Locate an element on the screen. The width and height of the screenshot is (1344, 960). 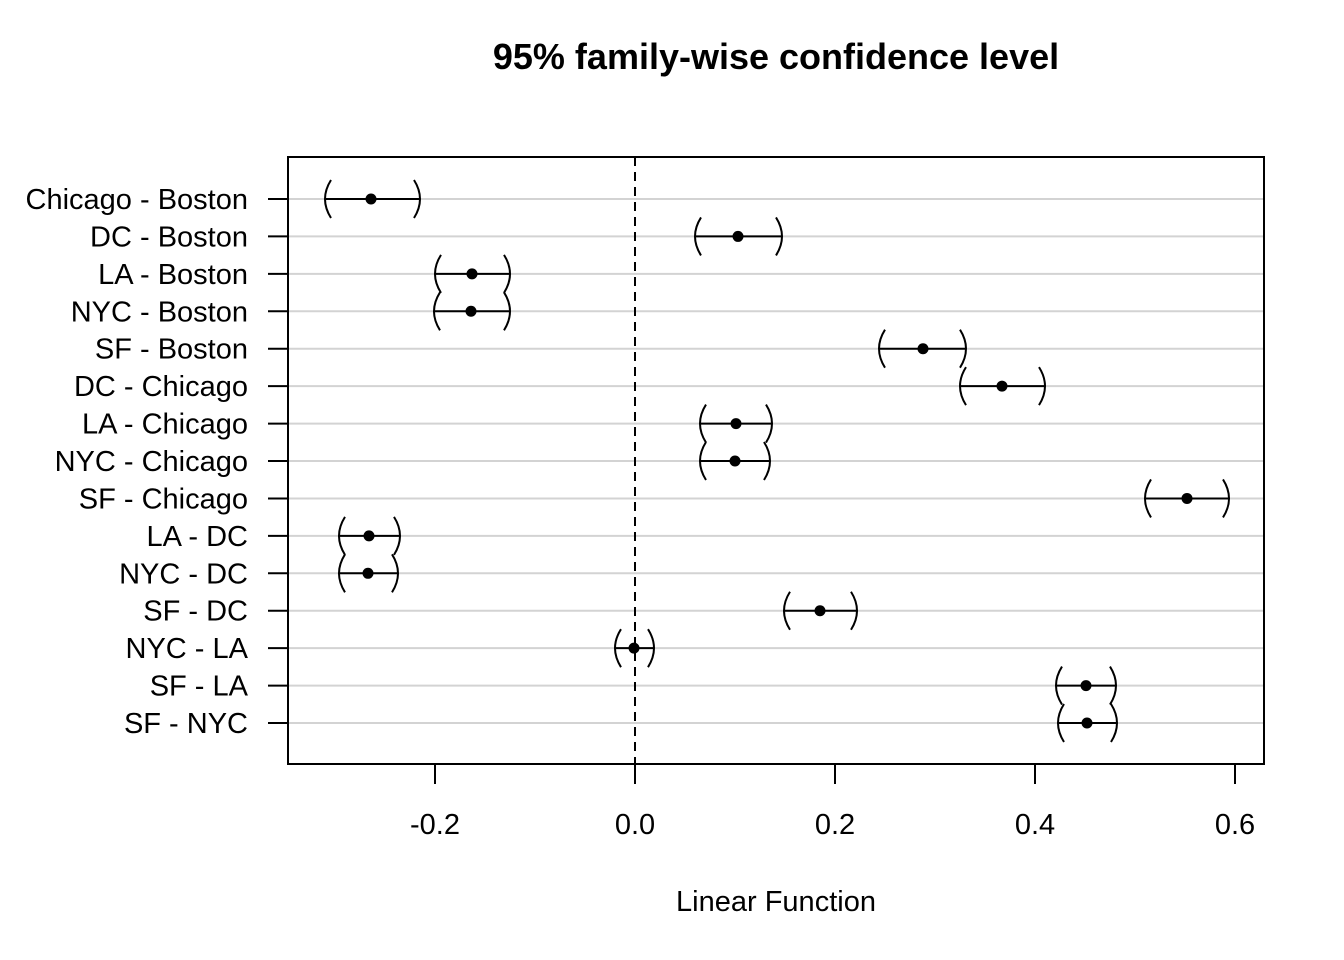
x-axis: -0.2 0.0 0.2 0.4 0.6 is located at coordinates (832, 802).